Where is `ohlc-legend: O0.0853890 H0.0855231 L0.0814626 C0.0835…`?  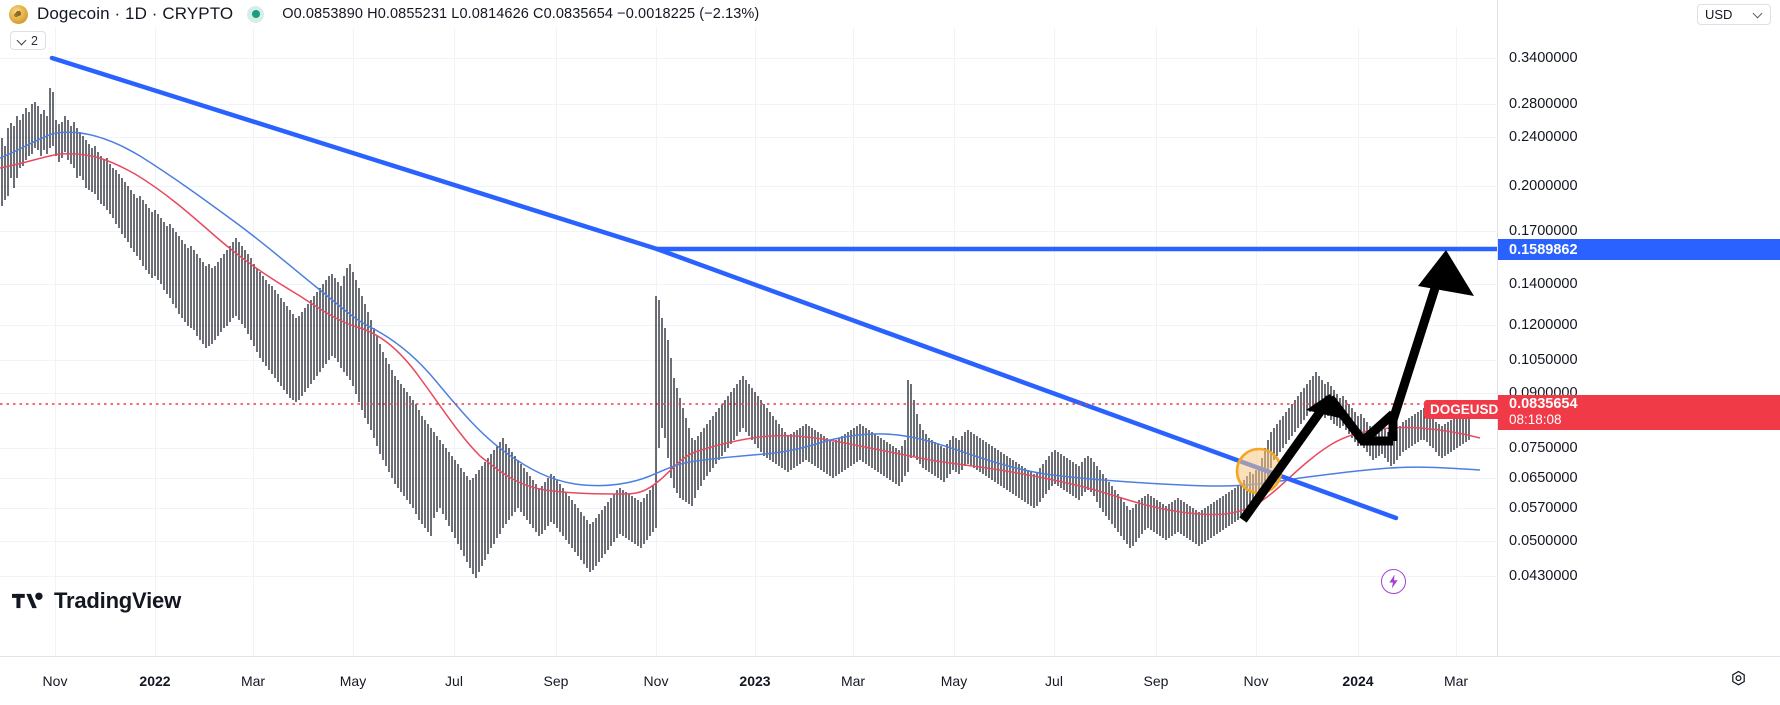
ohlc-legend: O0.0853890 H0.0855231 L0.0814626 C0.0835… is located at coordinates (521, 14).